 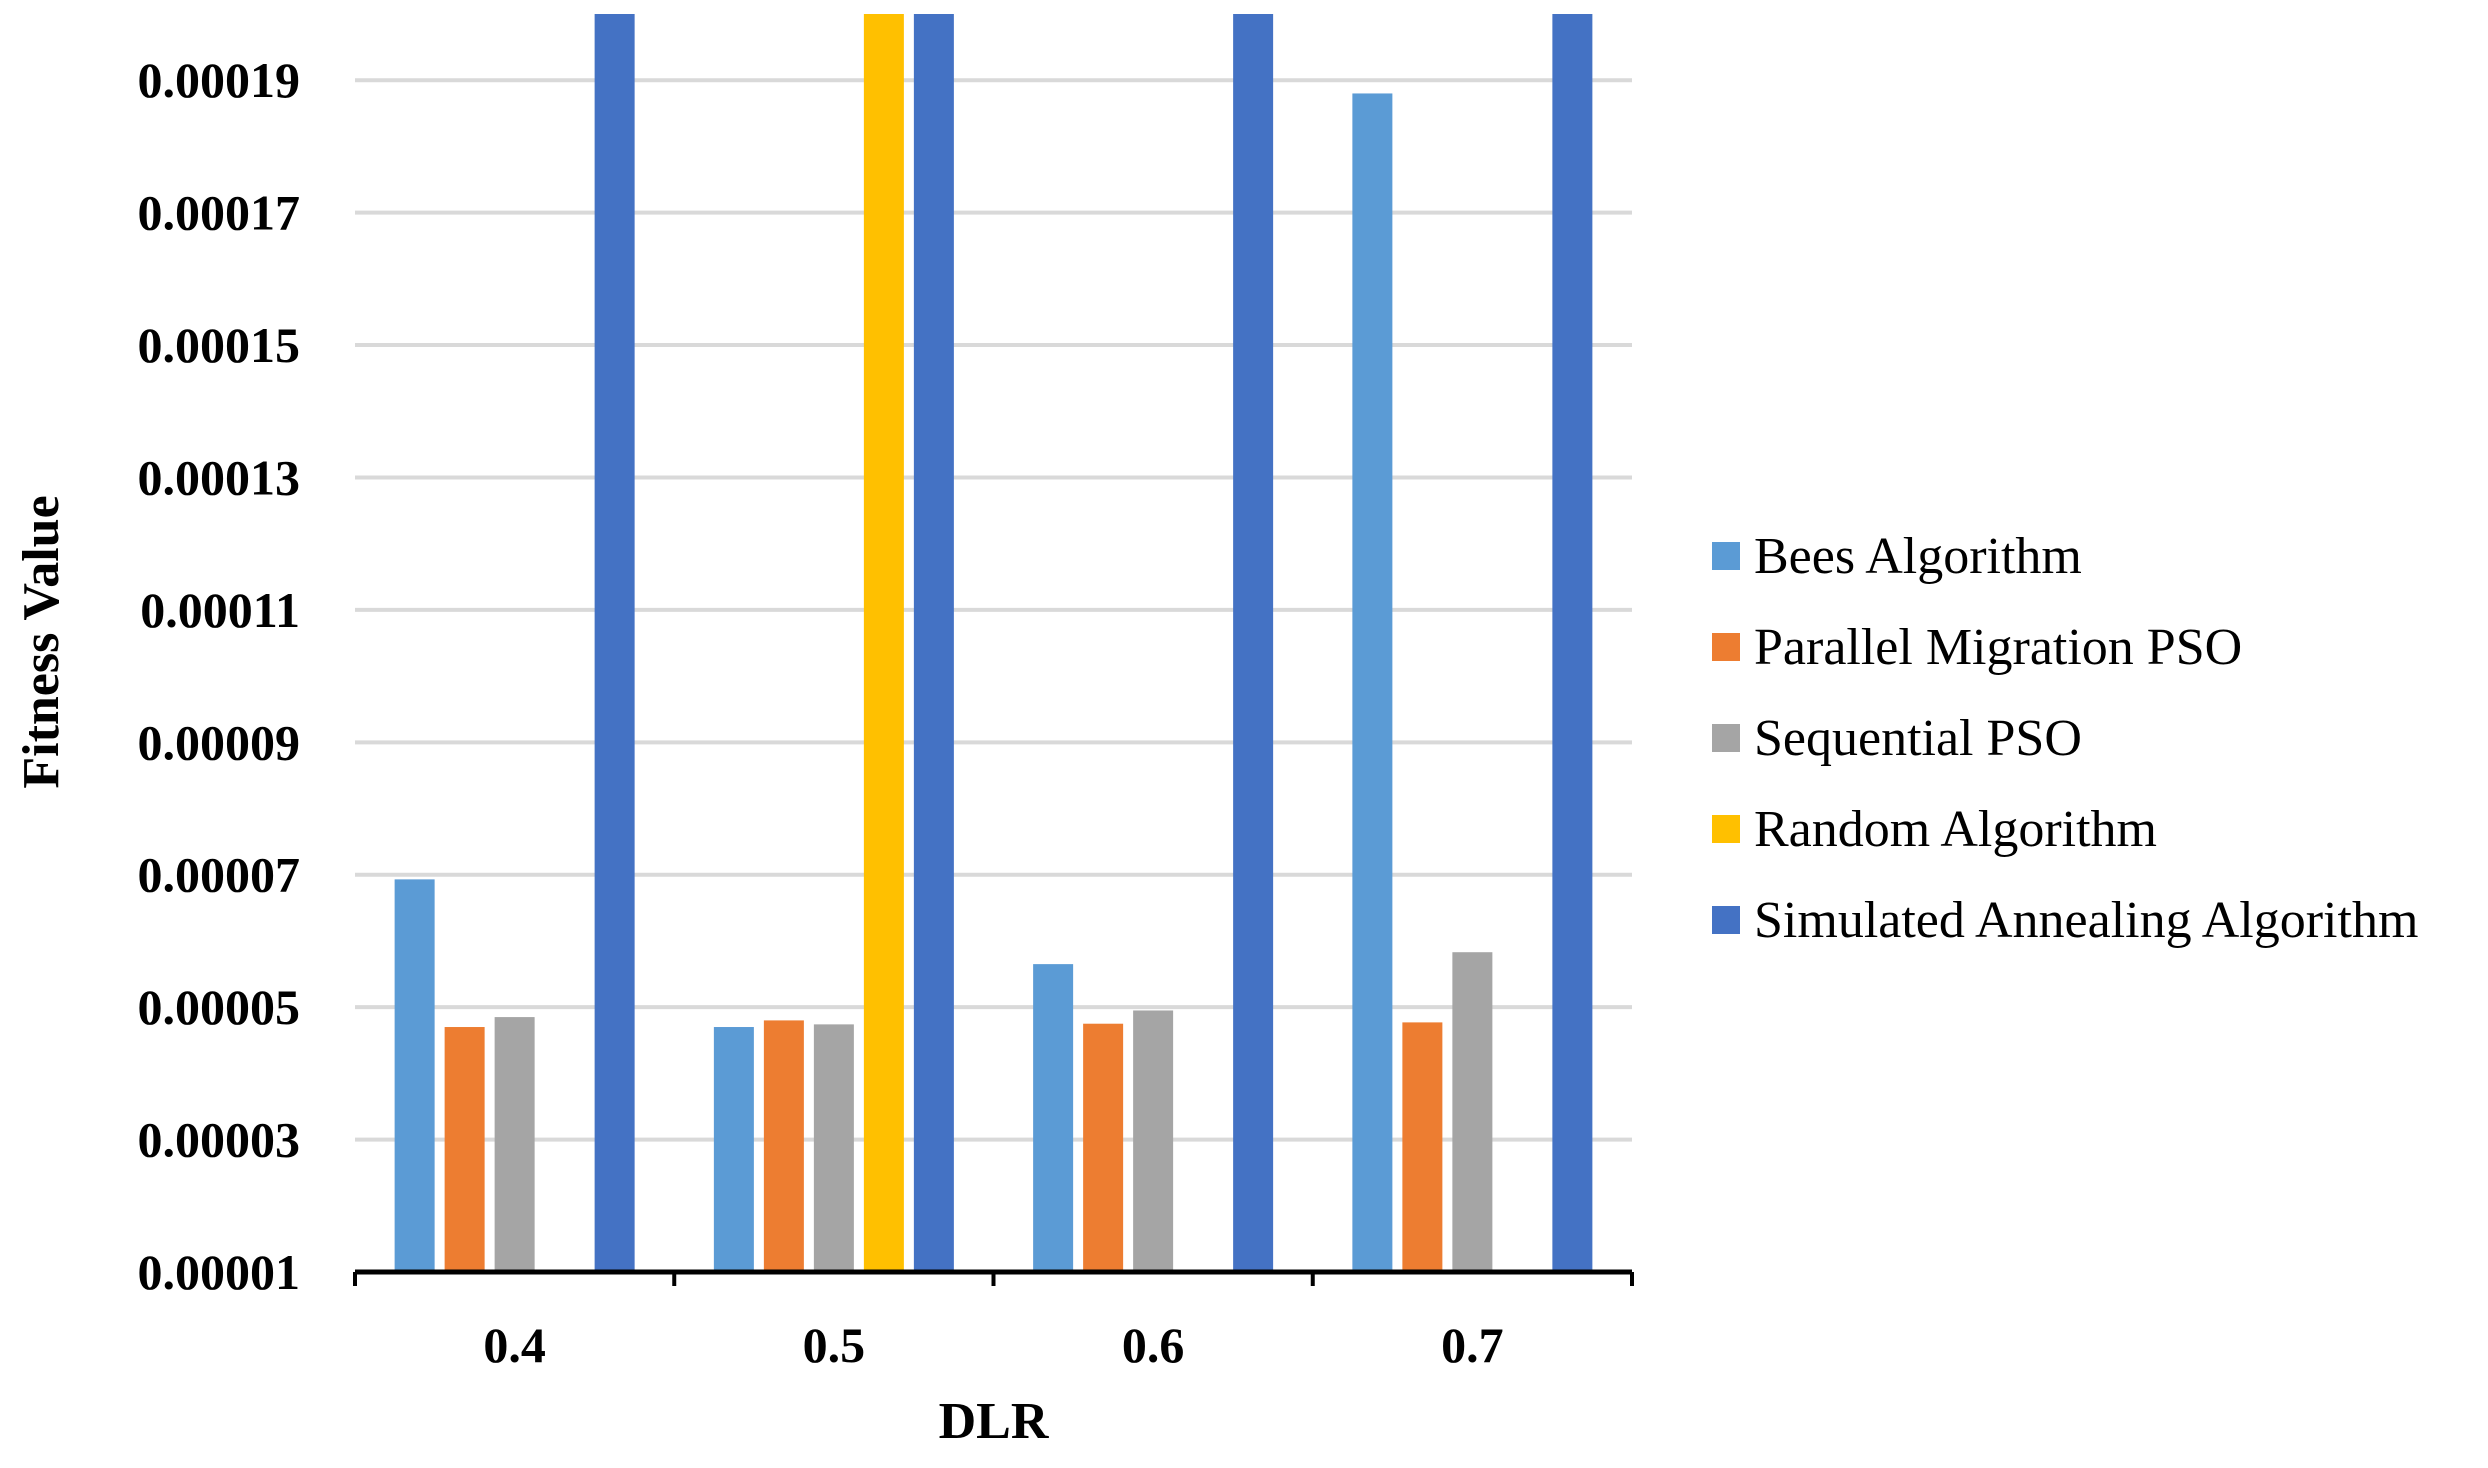 What do you see at coordinates (614, 643) in the screenshot?
I see `bar-simulated-annealing-algorithm-0.4` at bounding box center [614, 643].